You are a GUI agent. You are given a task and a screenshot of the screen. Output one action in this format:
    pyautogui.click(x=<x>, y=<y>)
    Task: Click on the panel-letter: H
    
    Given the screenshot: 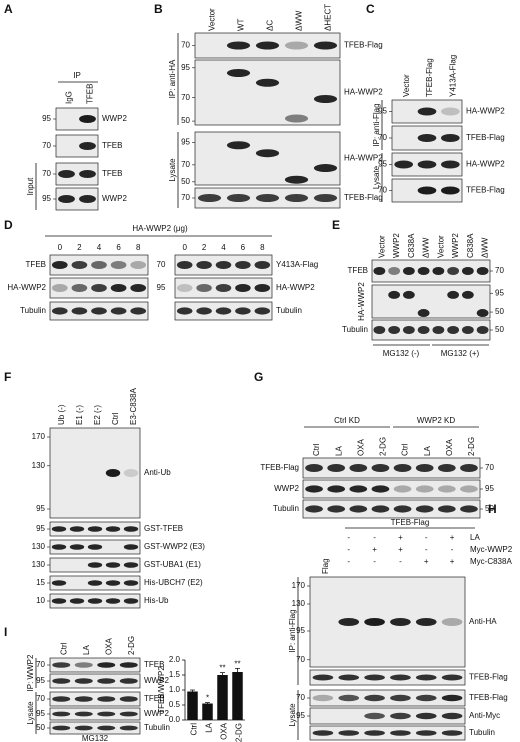 What is the action you would take?
    pyautogui.click(x=492, y=509)
    